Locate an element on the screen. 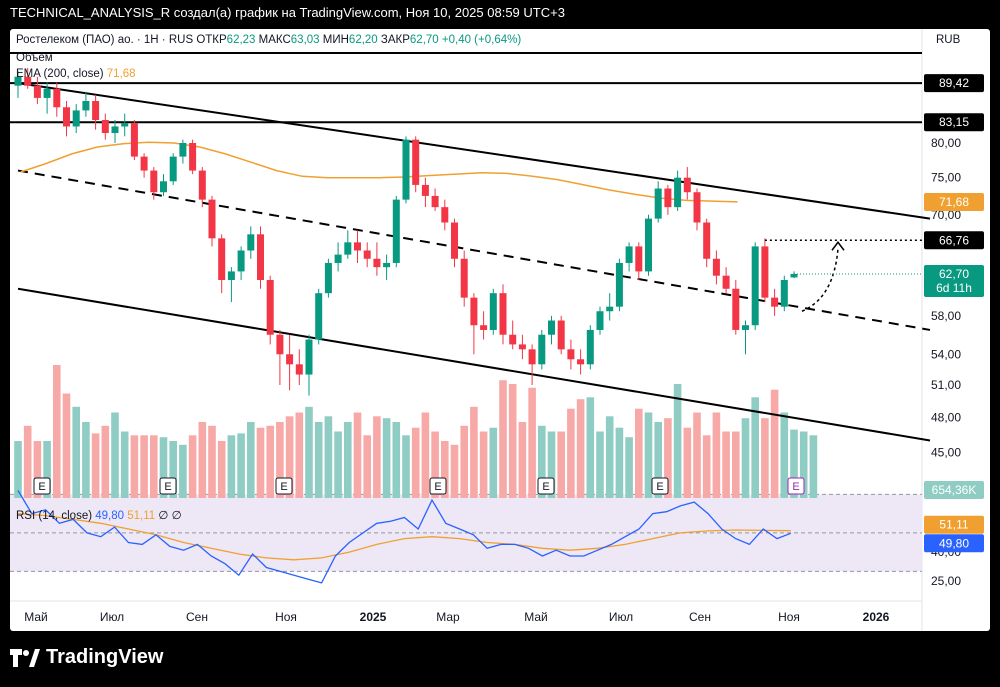  volume-marker-box is located at coordinates (954, 490).